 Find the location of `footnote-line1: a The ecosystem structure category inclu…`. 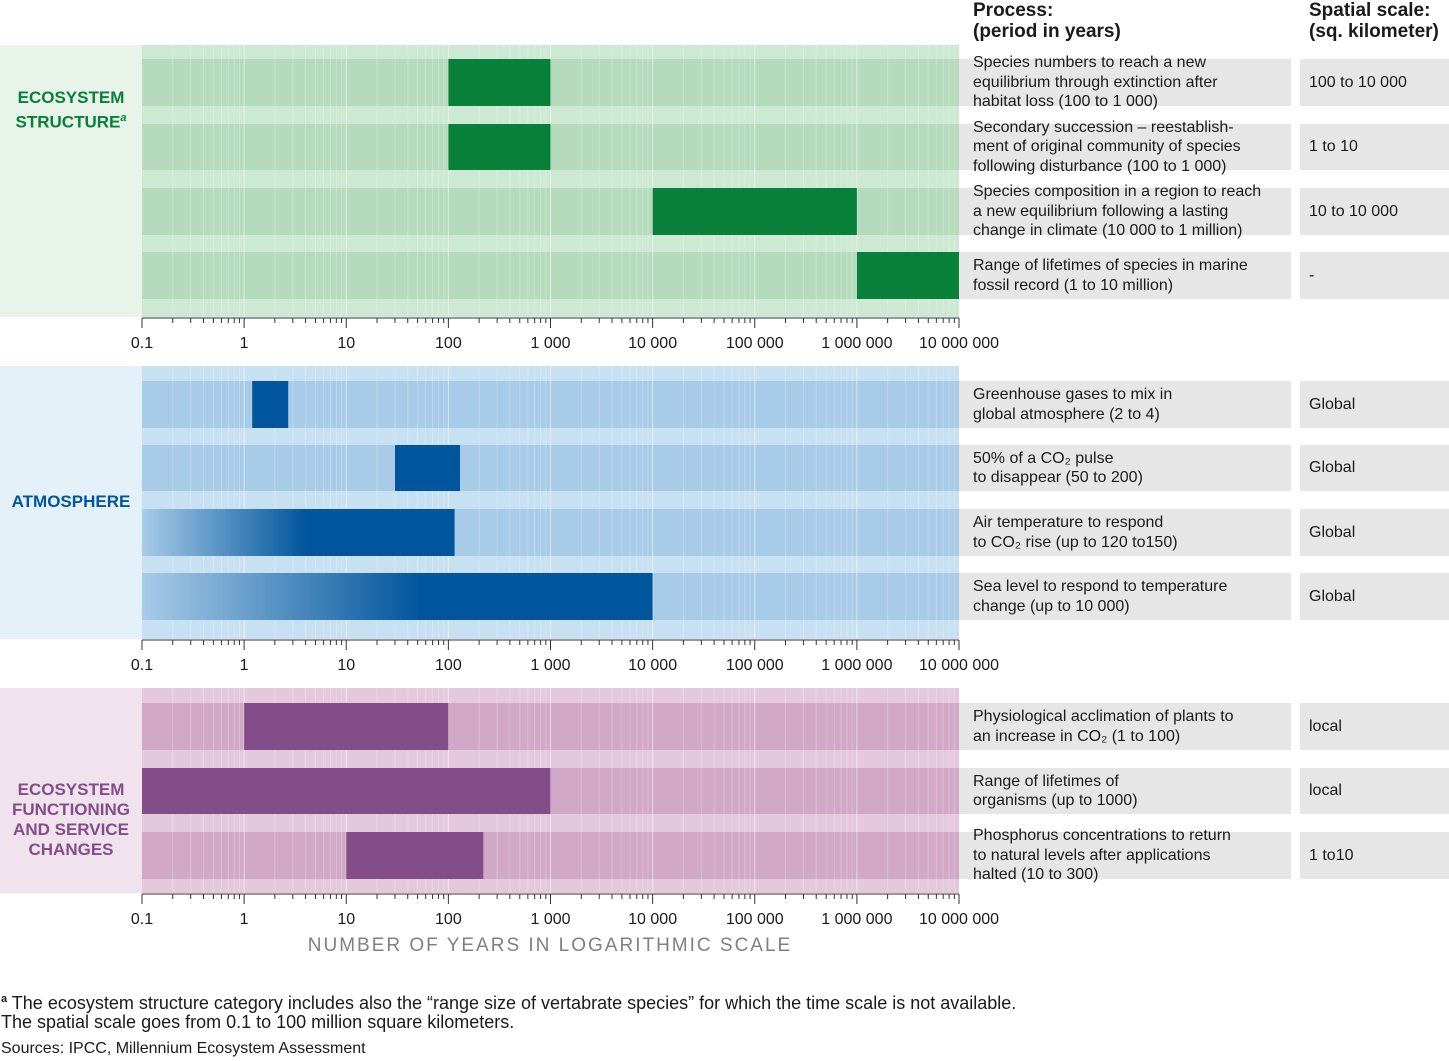

footnote-line1: a The ecosystem structure category inclu… is located at coordinates (508, 1001).